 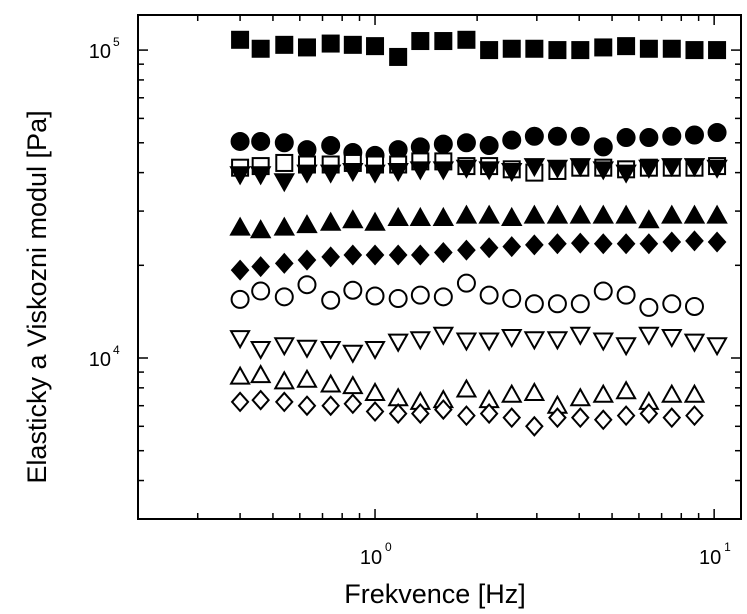 What do you see at coordinates (116, 42) in the screenshot?
I see `y-tick-label-exponent: 5` at bounding box center [116, 42].